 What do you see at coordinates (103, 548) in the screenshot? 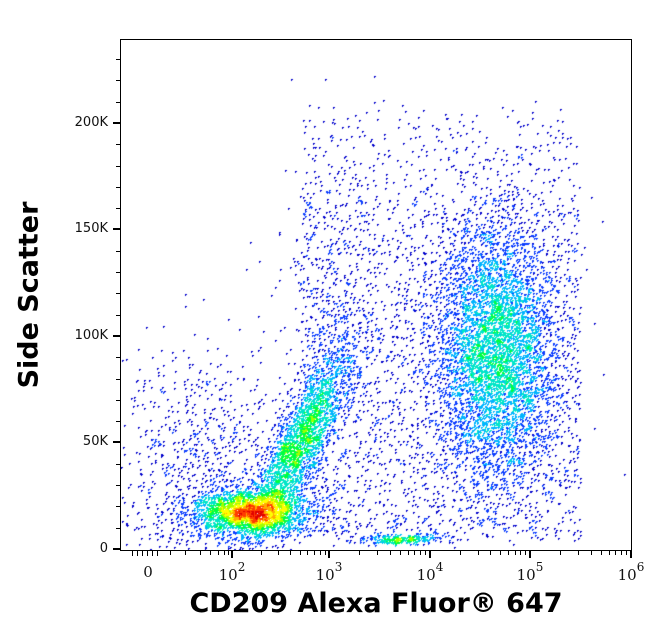
I see `y-tick-label: 0` at bounding box center [103, 548].